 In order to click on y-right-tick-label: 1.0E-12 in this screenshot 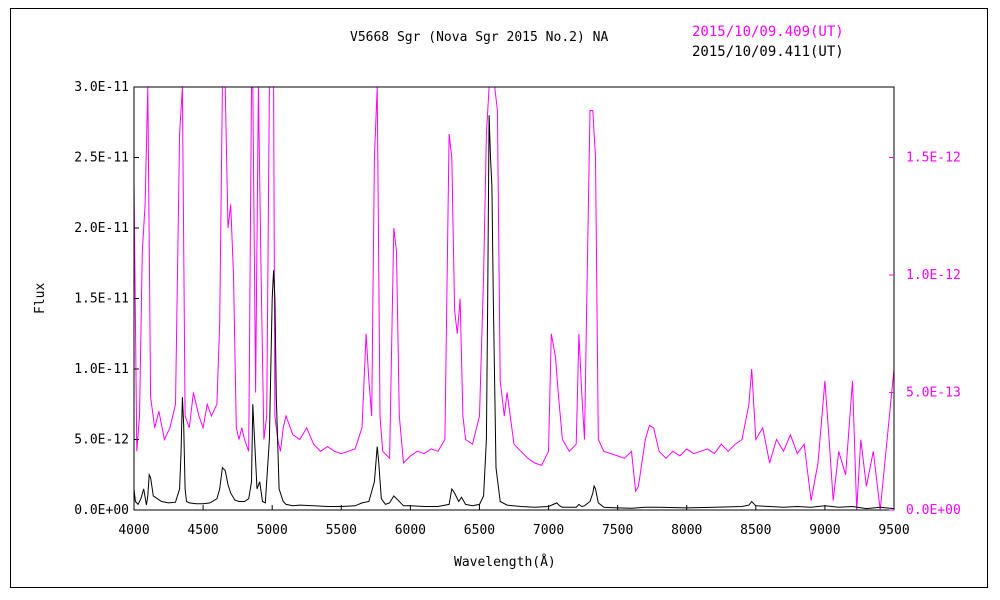, I will do `click(933, 275)`.